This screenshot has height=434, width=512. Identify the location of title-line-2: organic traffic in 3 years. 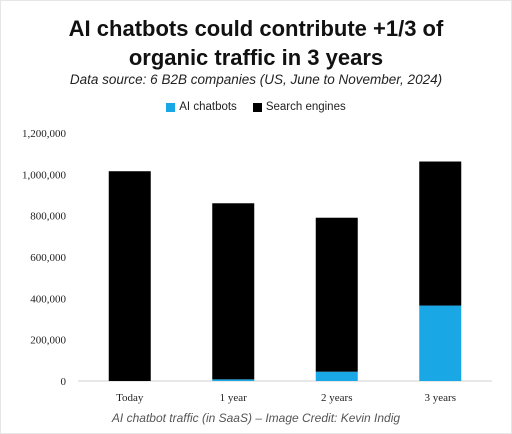
(256, 57).